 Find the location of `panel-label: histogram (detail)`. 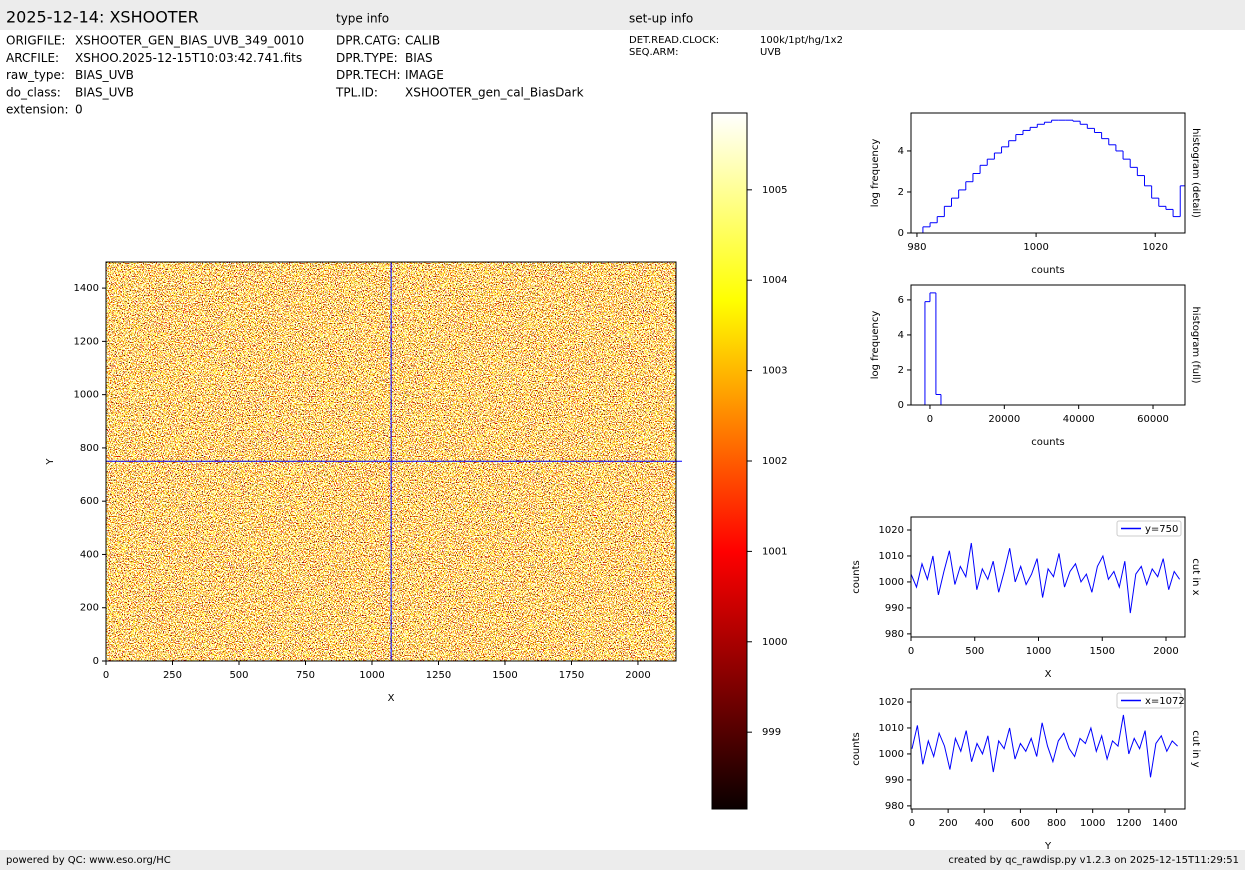

panel-label: histogram (detail) is located at coordinates (1195, 173).